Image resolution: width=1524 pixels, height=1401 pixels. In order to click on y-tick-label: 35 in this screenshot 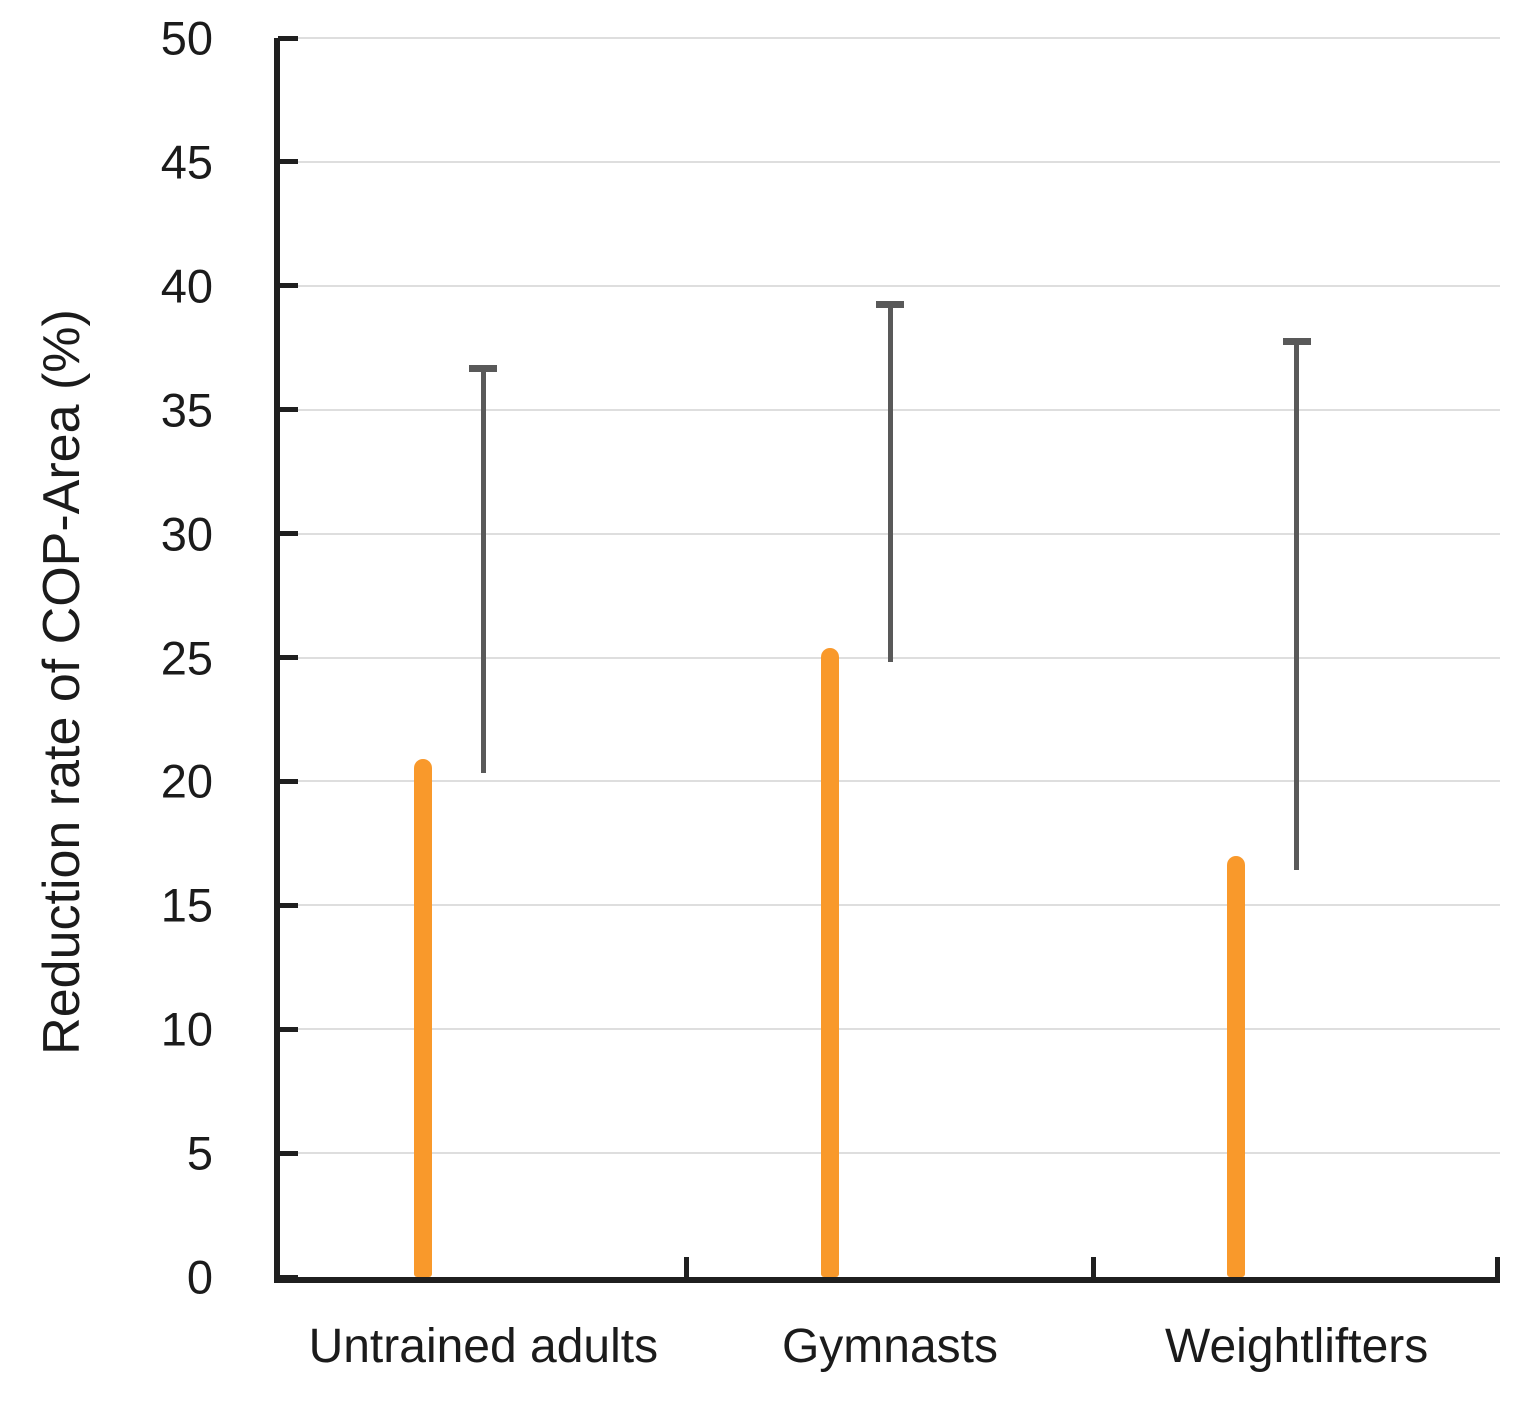, I will do `click(186, 410)`.